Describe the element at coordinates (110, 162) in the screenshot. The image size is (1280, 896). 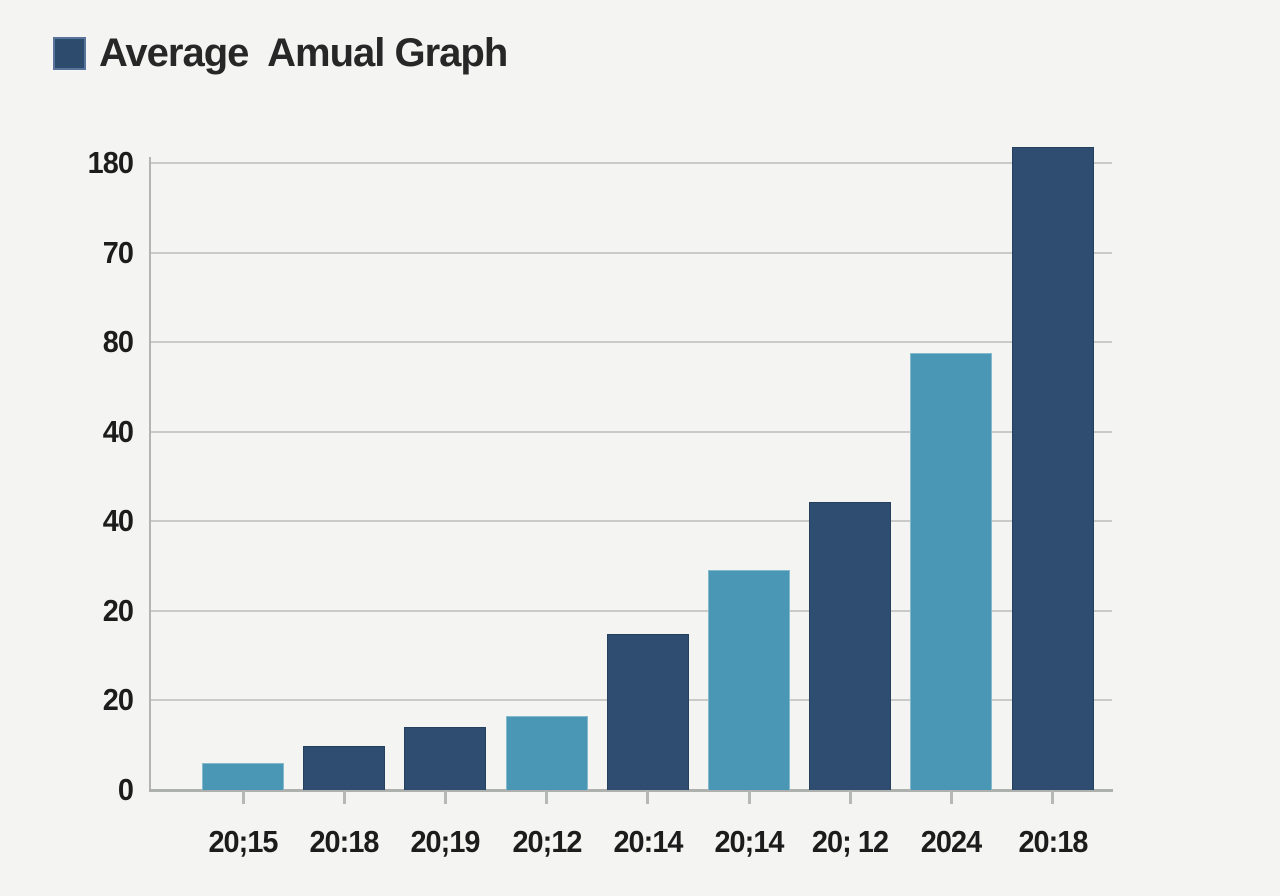
I see `y-tick-label: 180` at that location.